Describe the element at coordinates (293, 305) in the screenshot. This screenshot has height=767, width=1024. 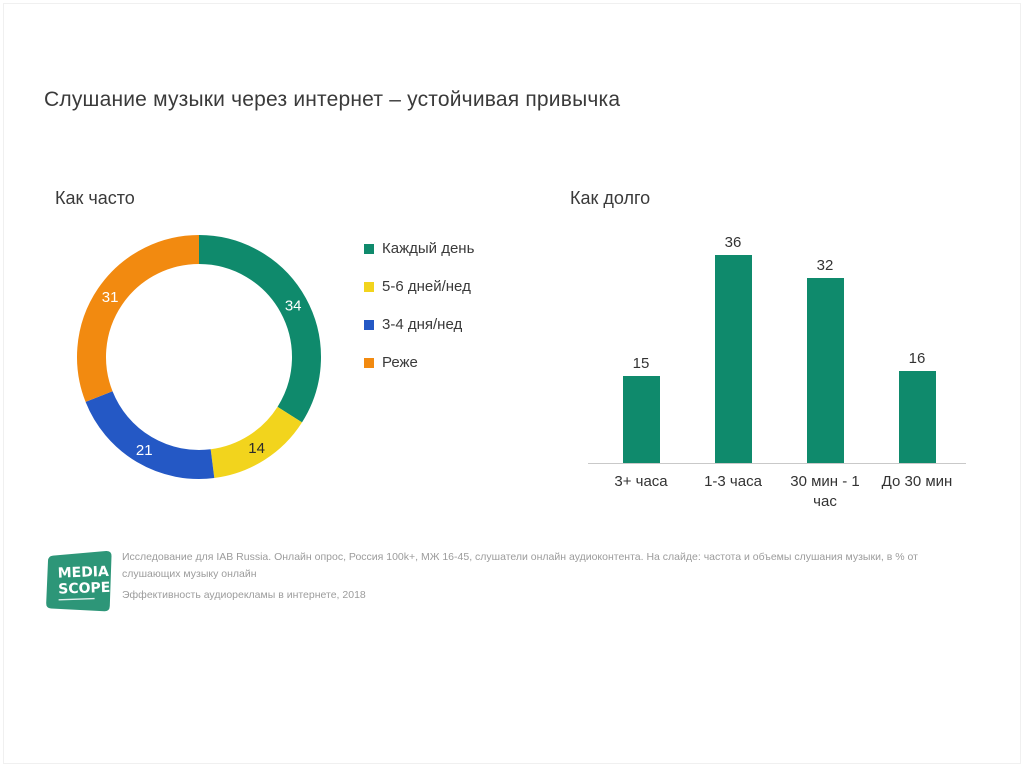
I see `donut-slice-label-0: 34` at that location.